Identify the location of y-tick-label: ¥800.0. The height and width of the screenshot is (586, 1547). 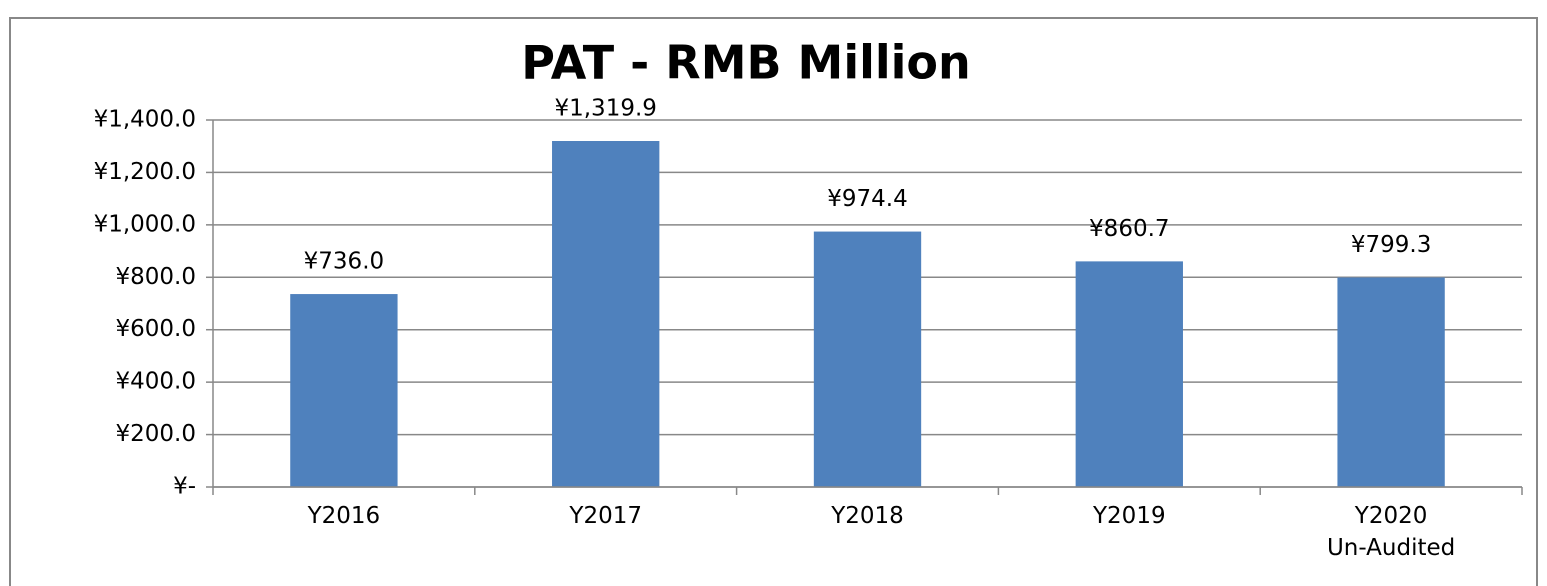
(156, 277).